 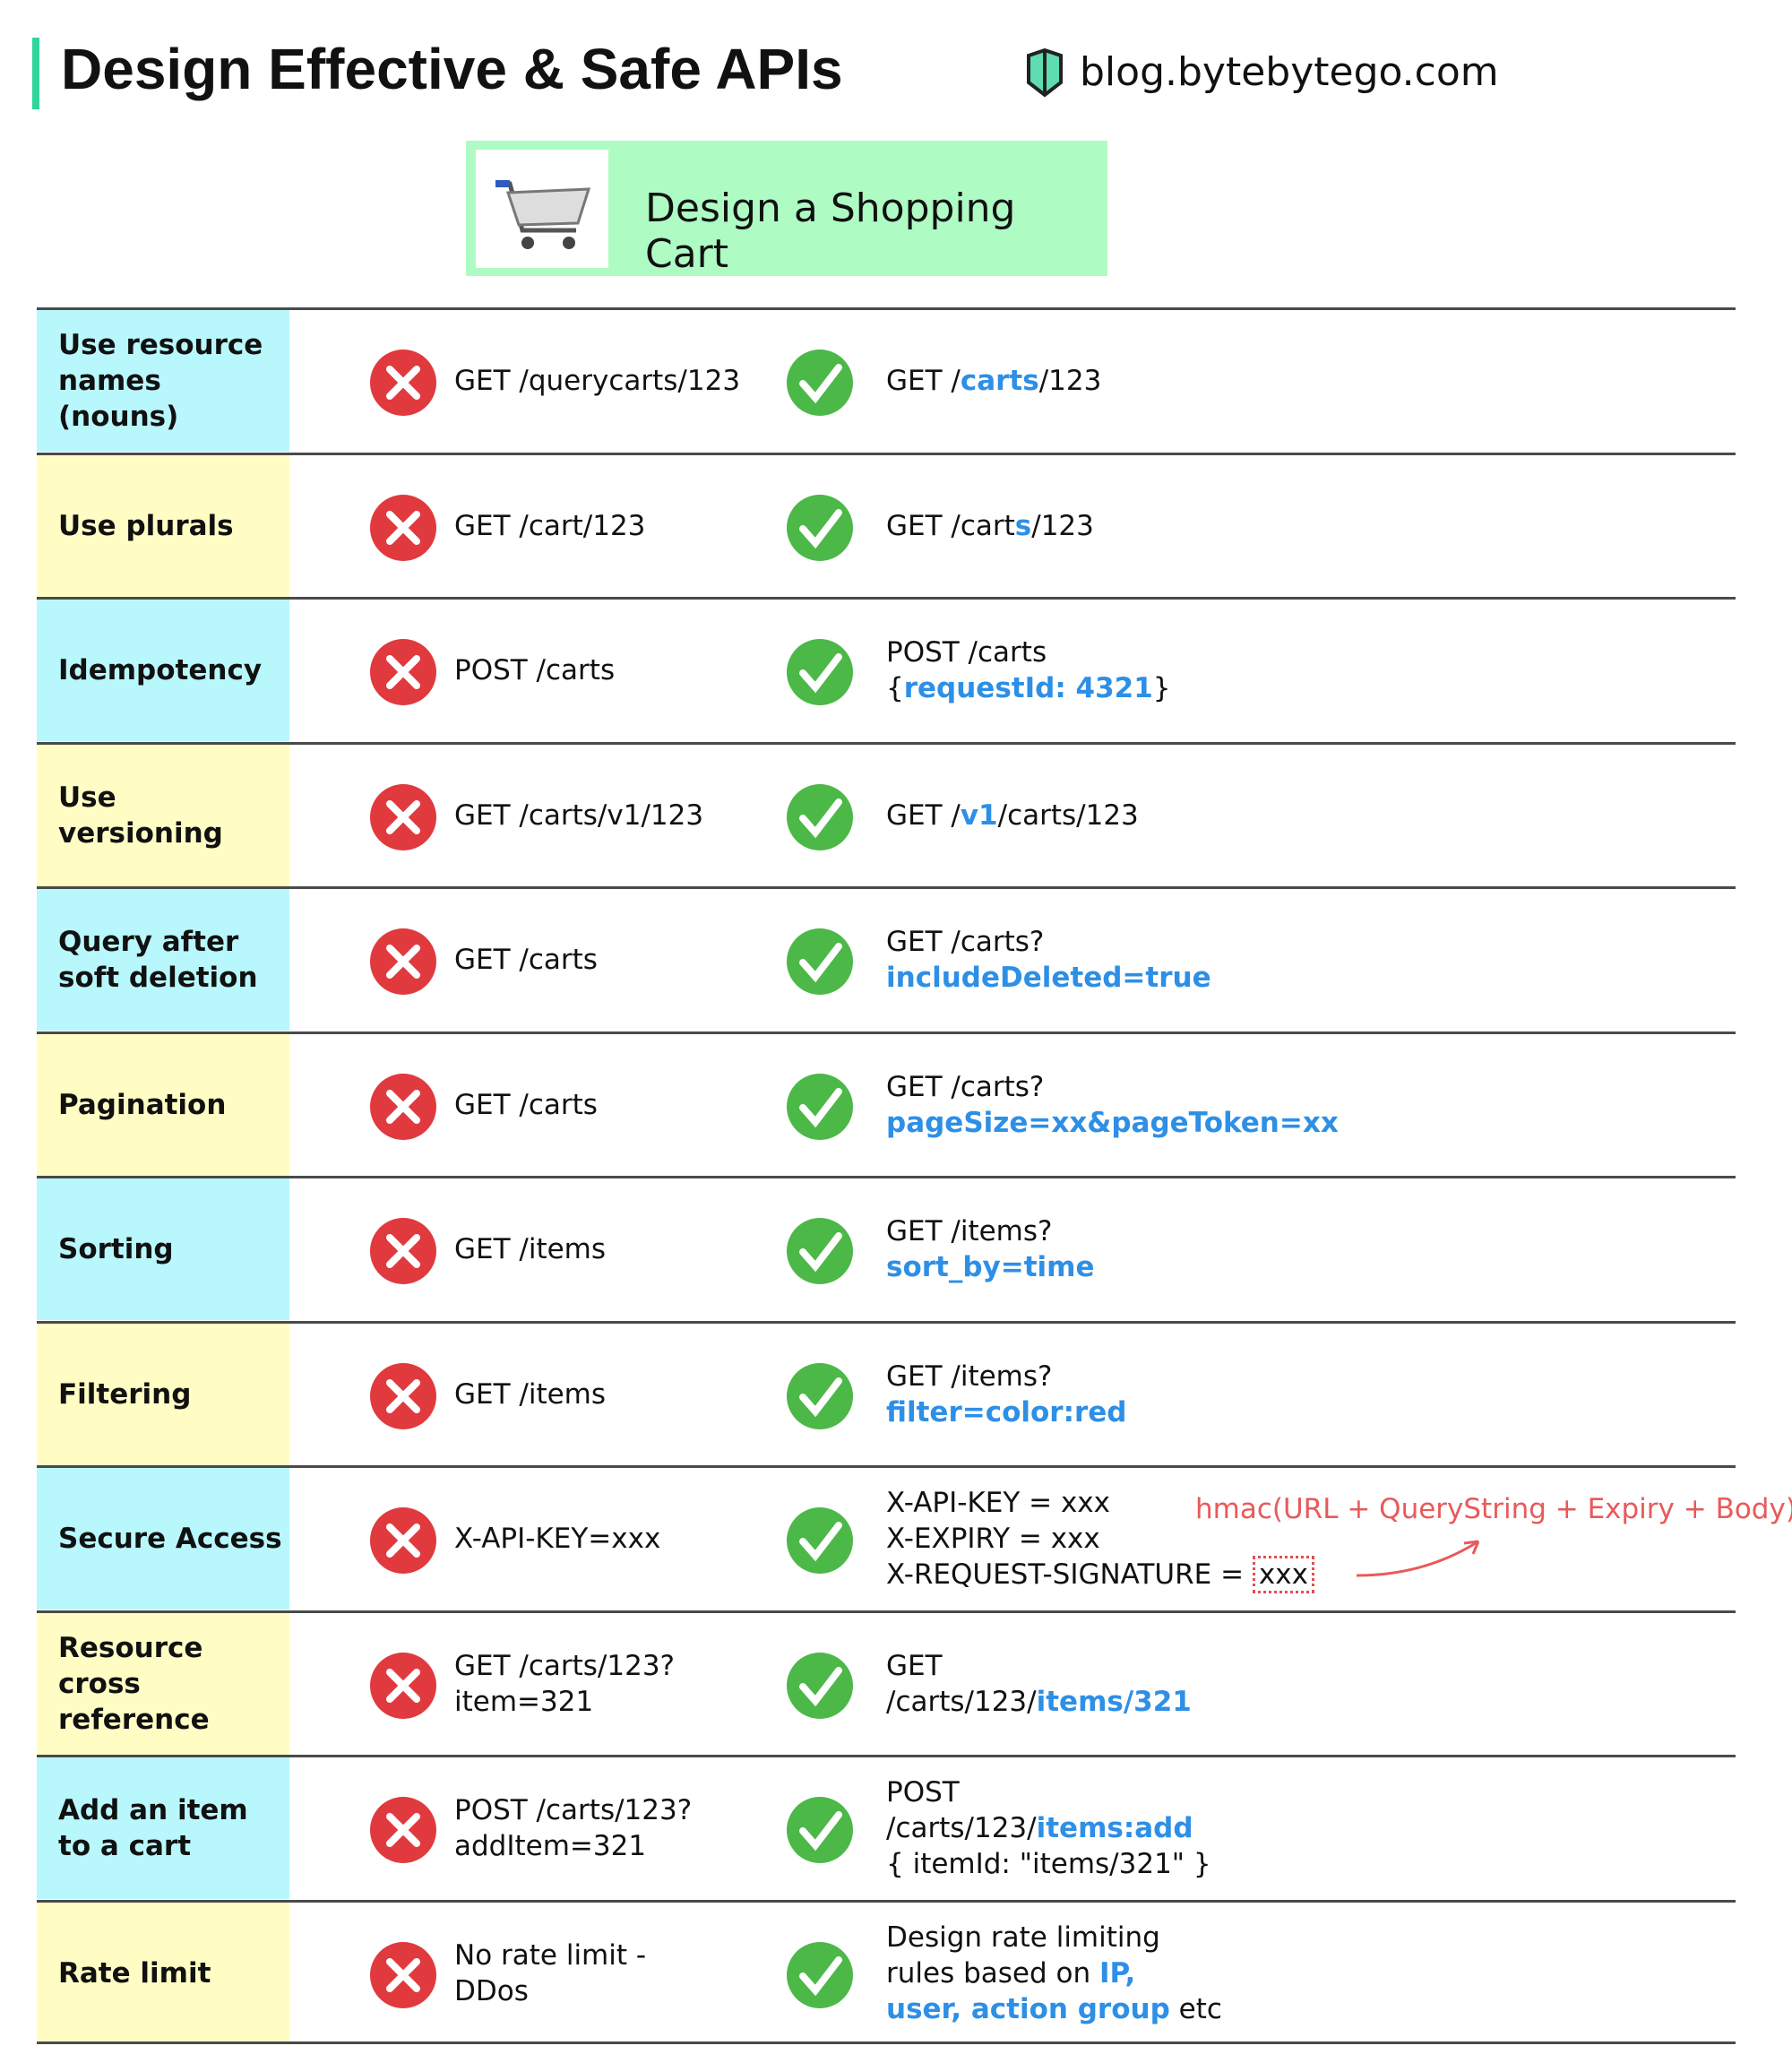 I want to click on good-line: pageSize=xx&pageToken=xx, so click(x=1112, y=1123).